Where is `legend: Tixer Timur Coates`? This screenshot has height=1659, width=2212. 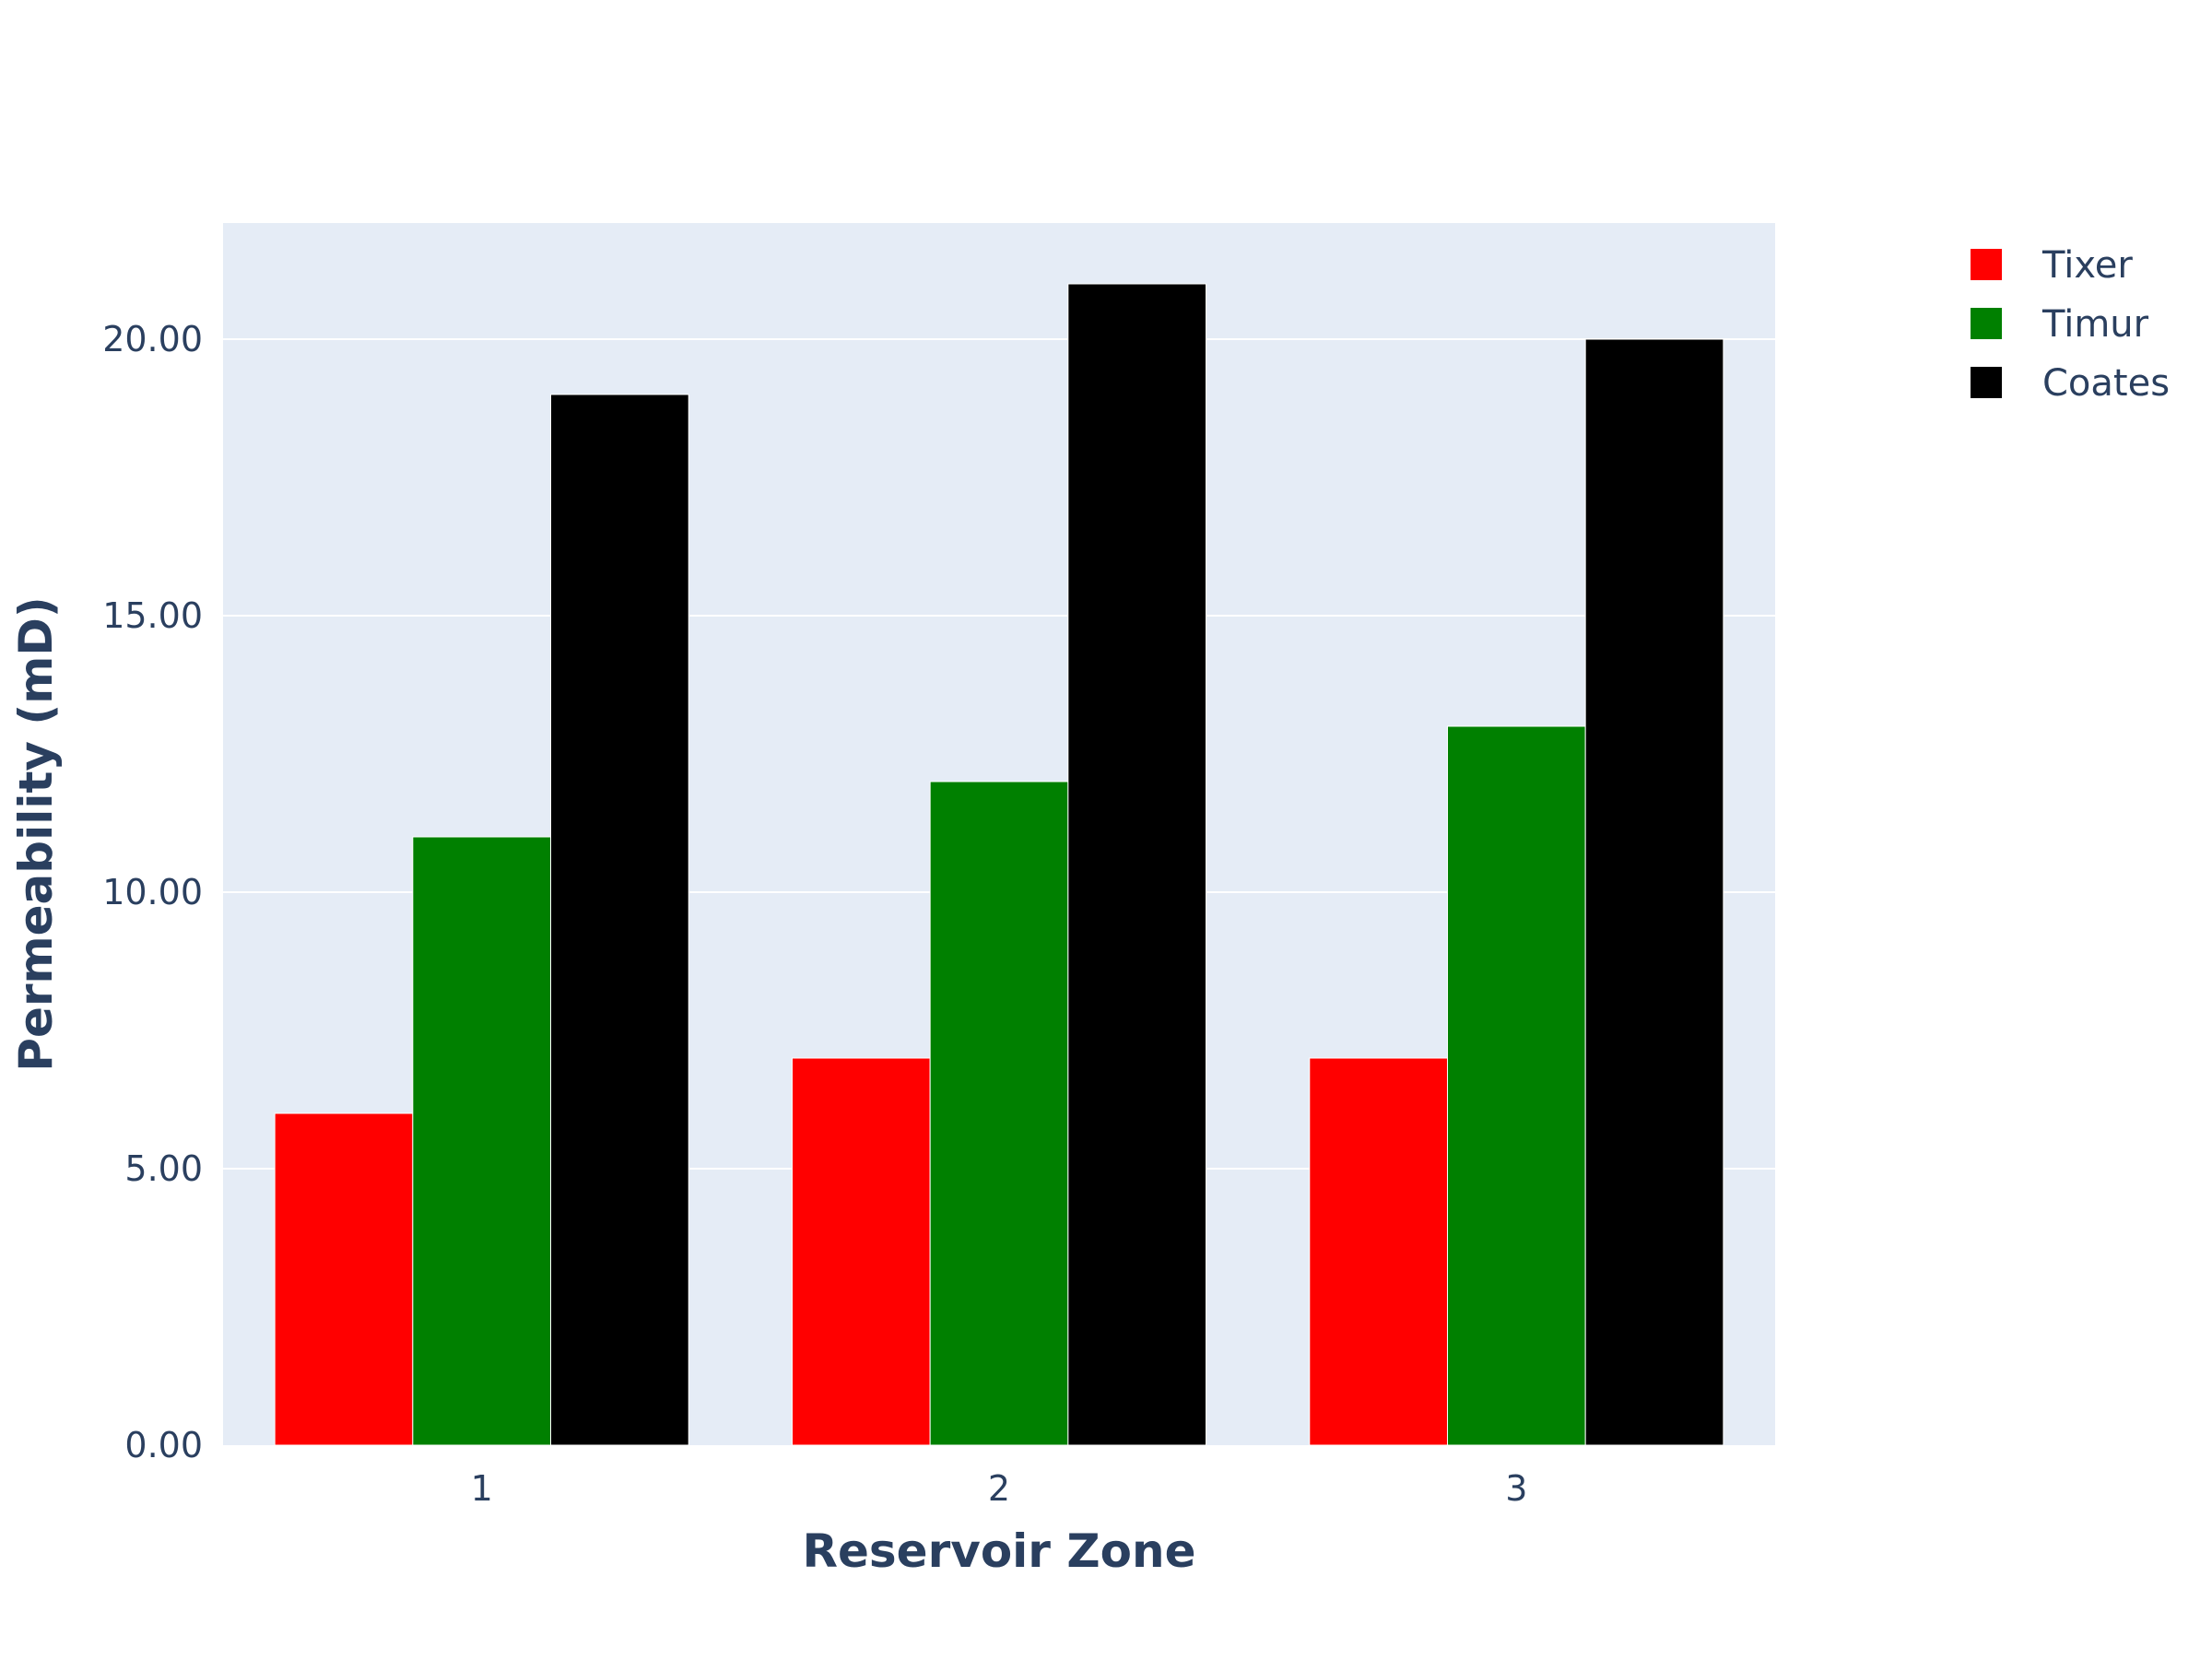
legend: Tixer Timur Coates is located at coordinates (2070, 324).